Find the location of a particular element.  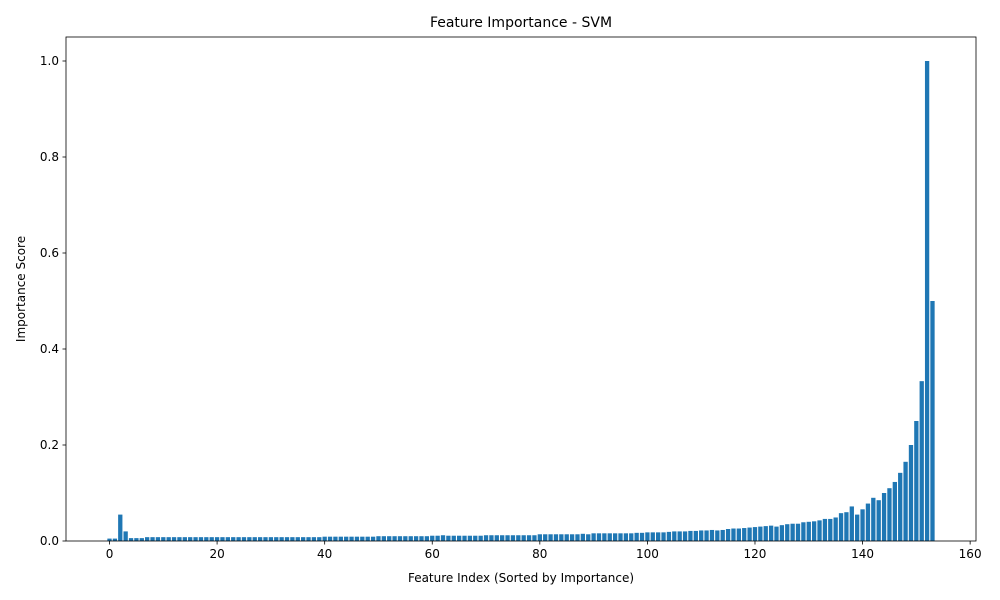

y-tick-label: 0.8 is located at coordinates (49, 157).